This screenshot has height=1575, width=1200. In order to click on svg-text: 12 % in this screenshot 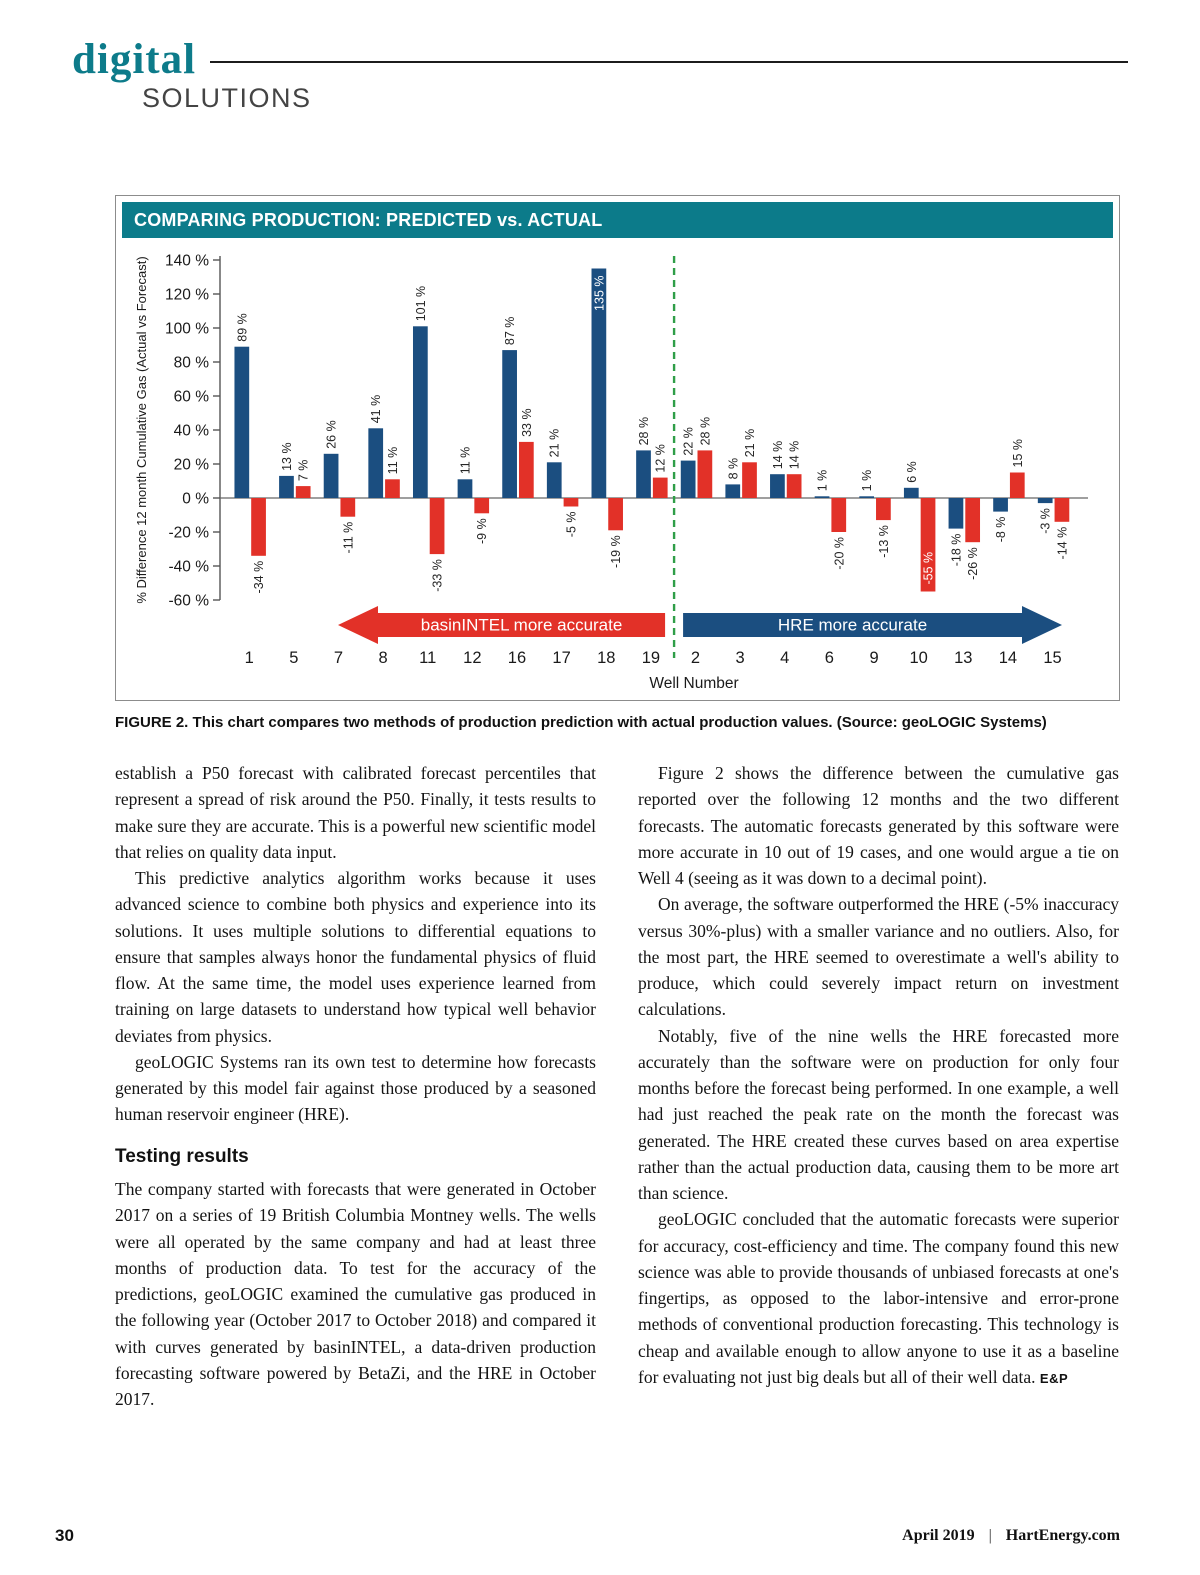, I will do `click(661, 458)`.